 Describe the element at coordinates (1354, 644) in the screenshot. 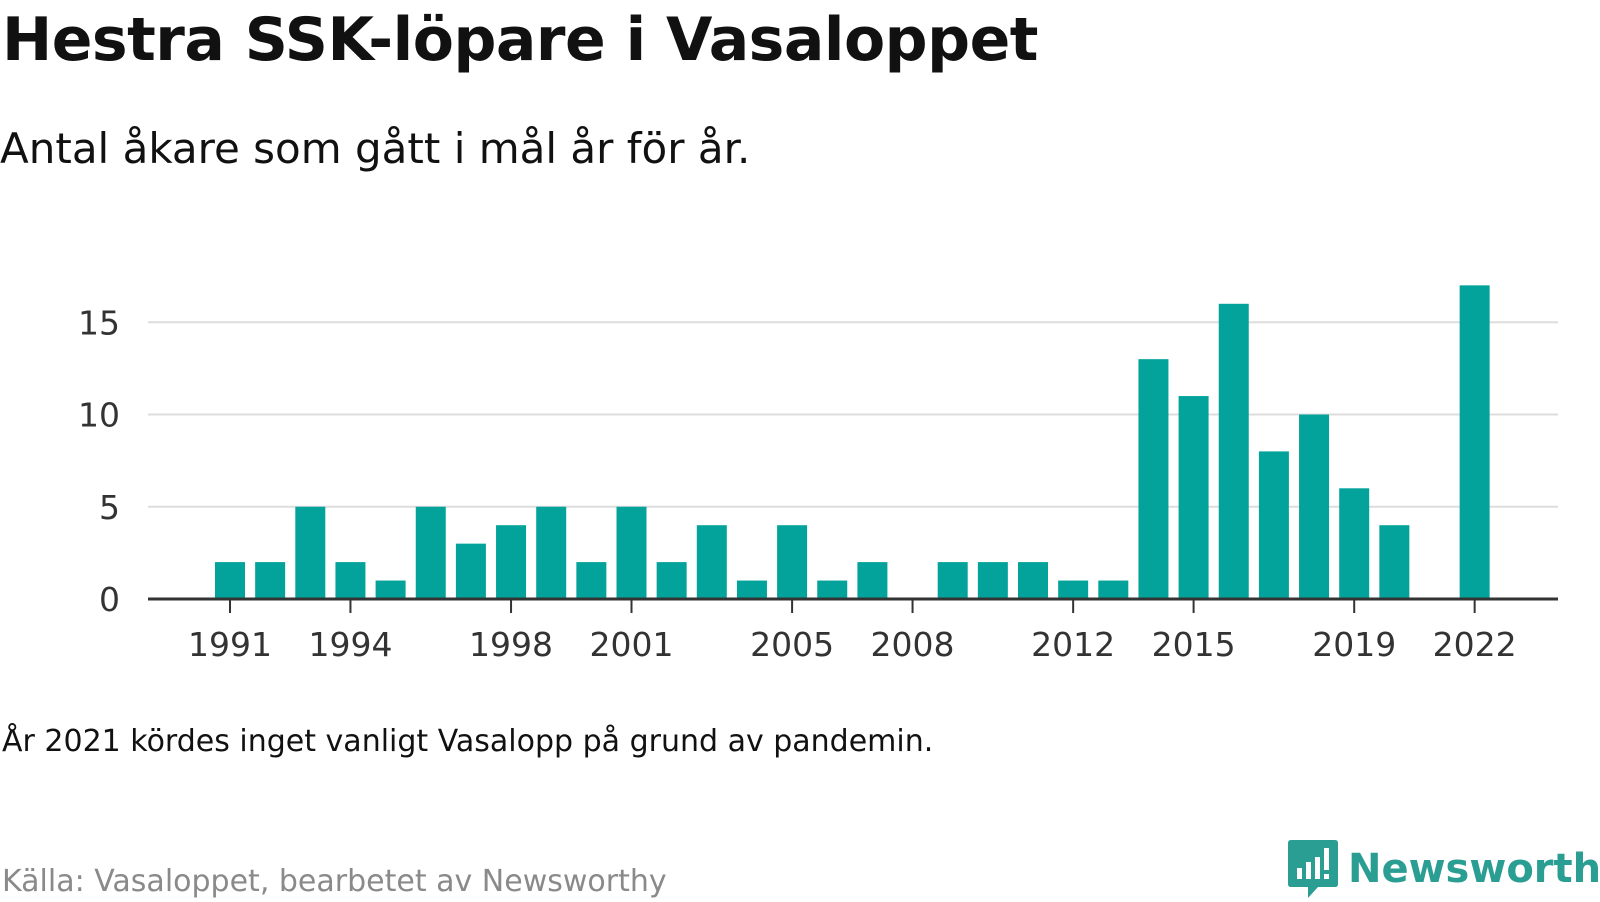

I see `x-tick-label: 2019` at that location.